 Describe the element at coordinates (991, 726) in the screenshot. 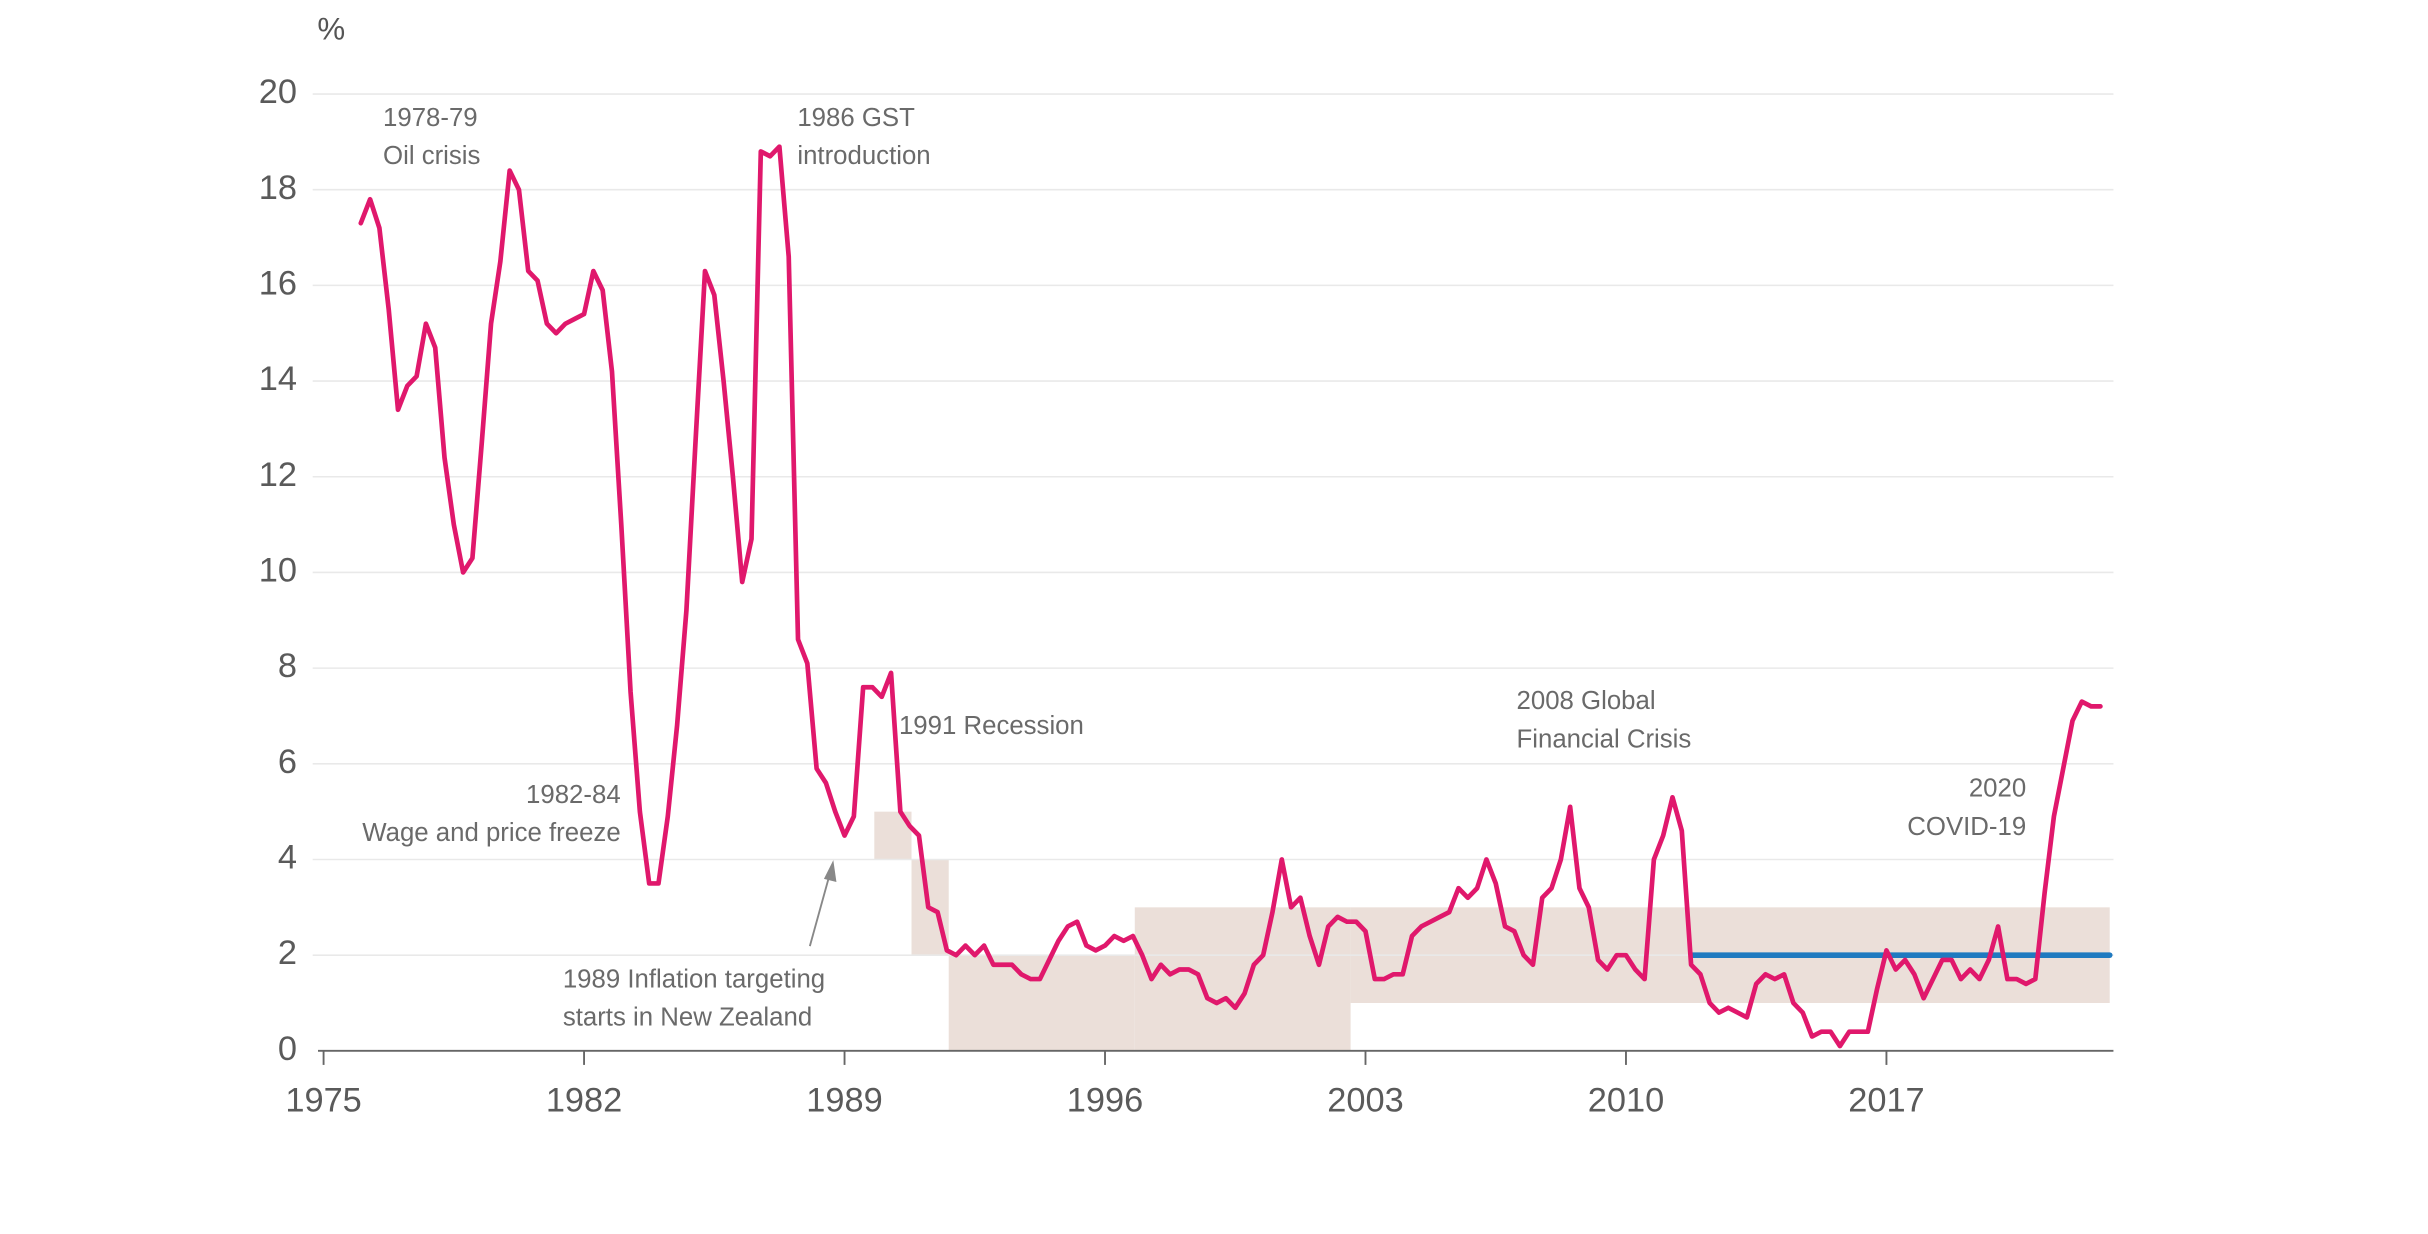

I see `annotation: 1991 Recession` at that location.